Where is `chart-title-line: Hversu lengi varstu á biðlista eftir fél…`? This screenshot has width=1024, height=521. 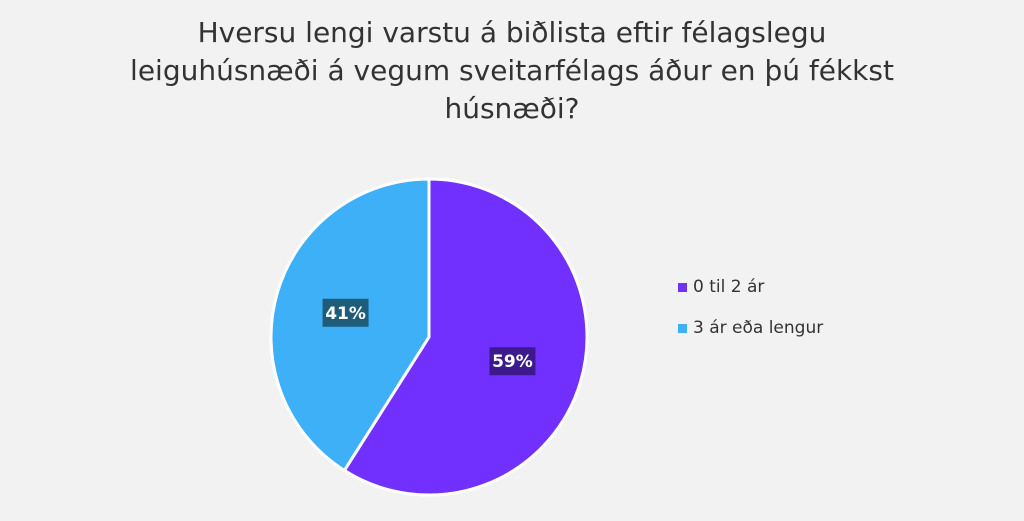
chart-title-line: Hversu lengi varstu á biðlista eftir fél… is located at coordinates (512, 32).